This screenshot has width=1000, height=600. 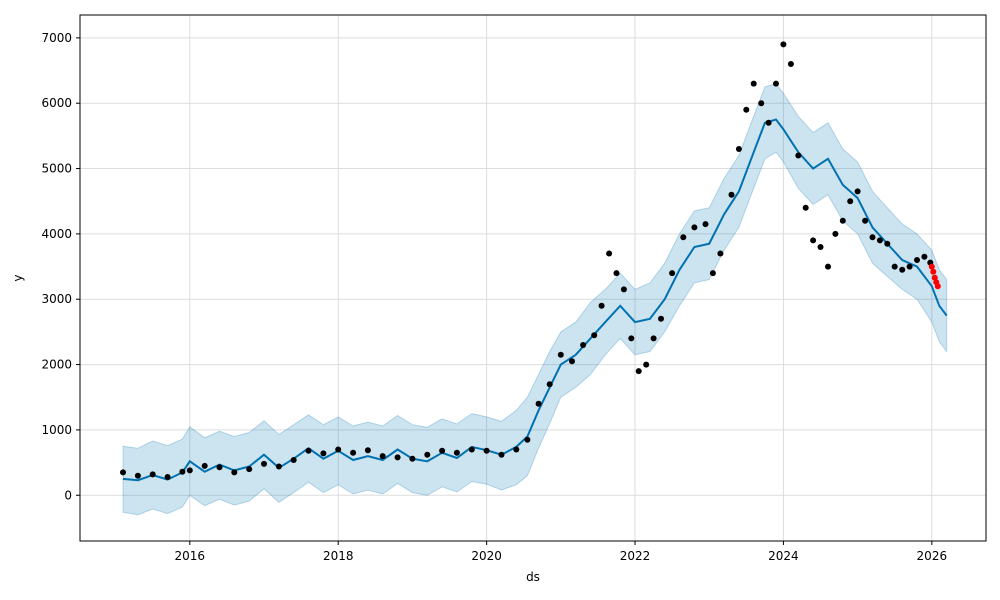 What do you see at coordinates (56, 430) in the screenshot?
I see `y-tick-label: 1000` at bounding box center [56, 430].